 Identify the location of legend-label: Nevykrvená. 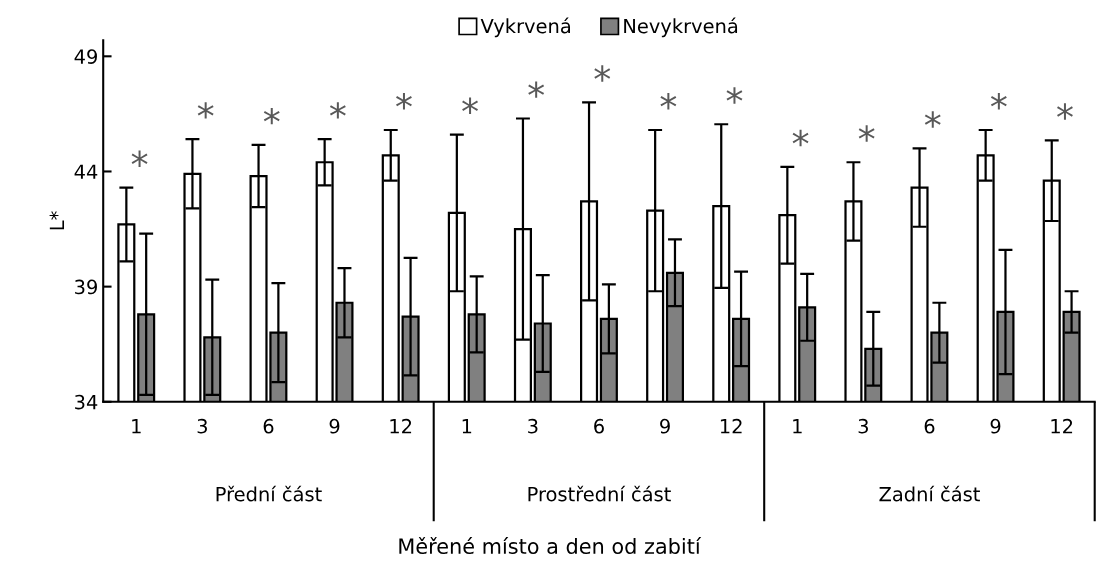
(681, 27).